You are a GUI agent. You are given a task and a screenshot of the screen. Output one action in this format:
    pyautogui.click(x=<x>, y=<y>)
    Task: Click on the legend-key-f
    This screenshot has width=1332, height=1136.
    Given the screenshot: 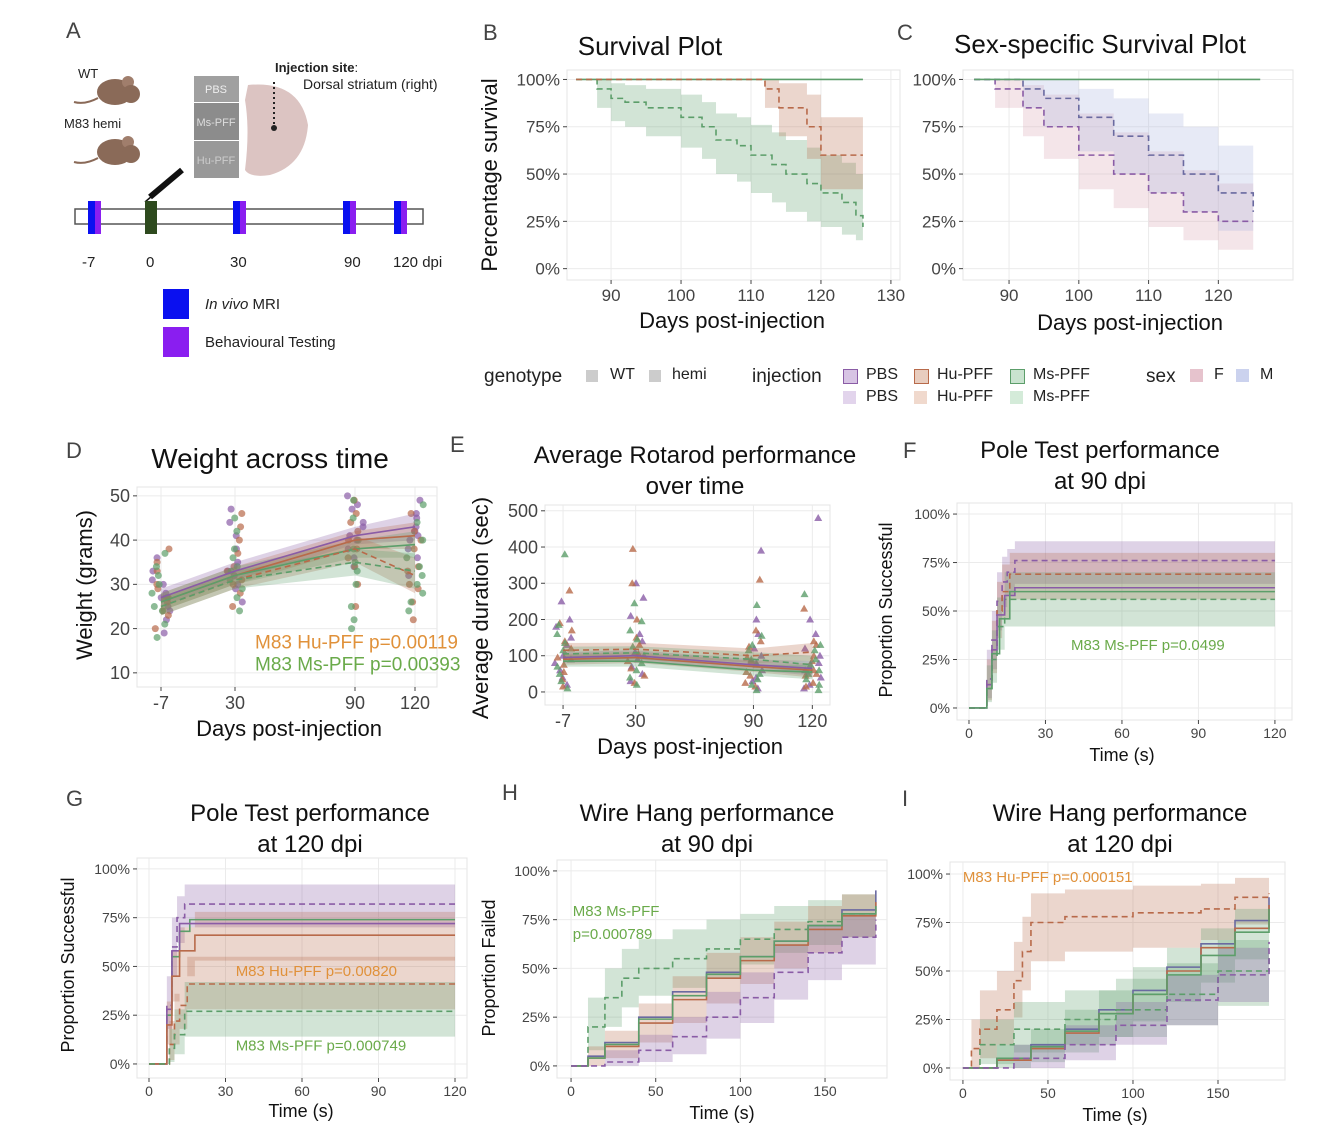 What is the action you would take?
    pyautogui.click(x=1196, y=375)
    